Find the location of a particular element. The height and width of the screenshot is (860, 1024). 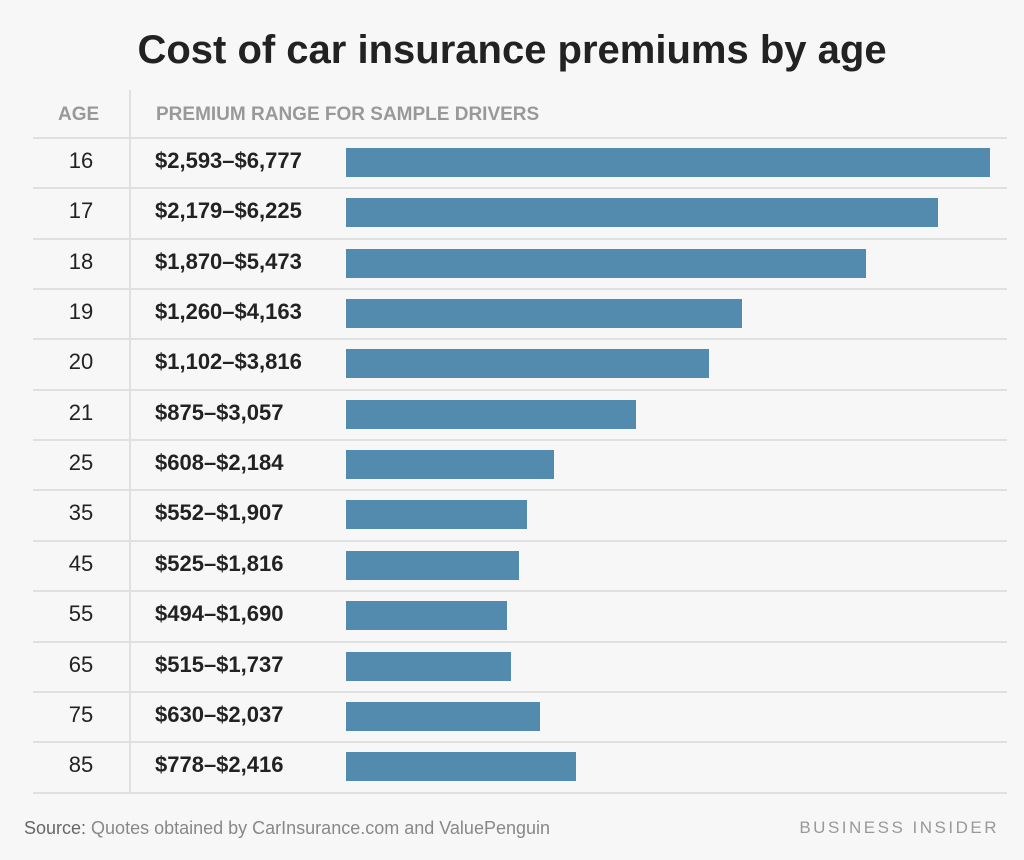

range-label: $525–$1,816 is located at coordinates (219, 563).